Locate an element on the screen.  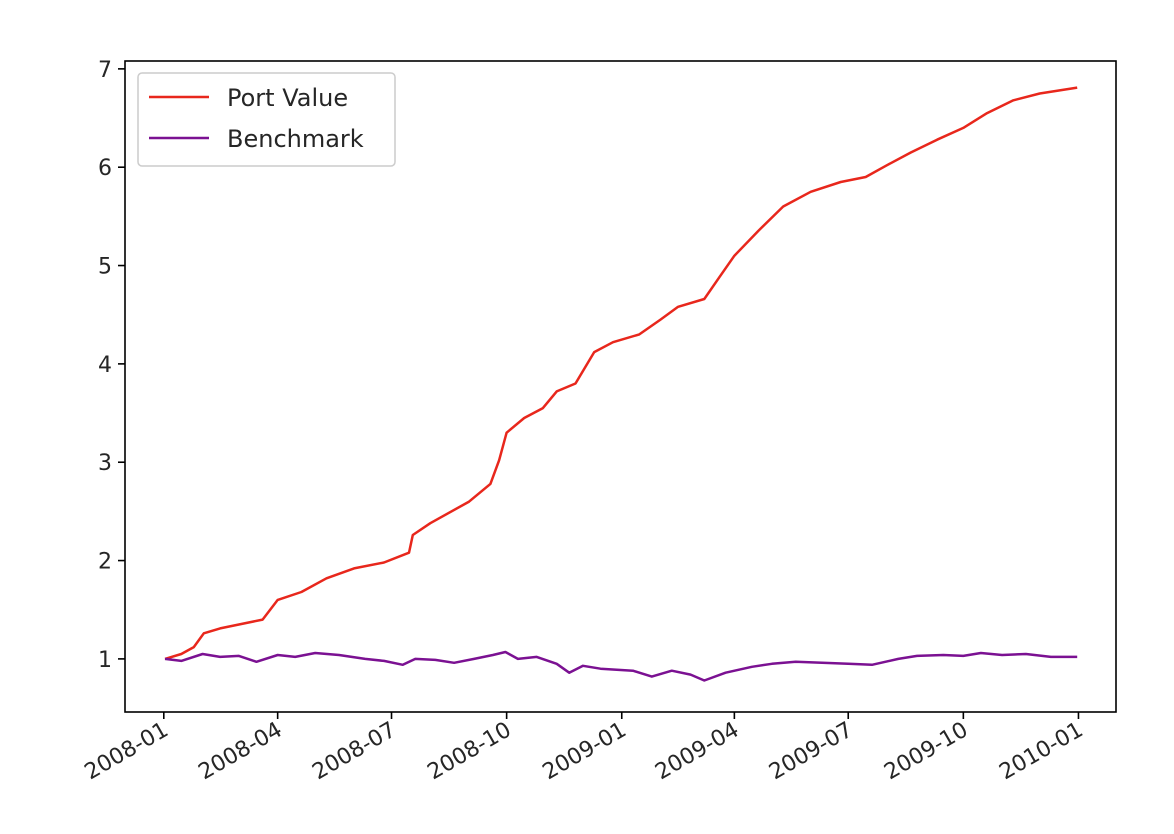
y-tick-label: 3 is located at coordinates (105, 463).